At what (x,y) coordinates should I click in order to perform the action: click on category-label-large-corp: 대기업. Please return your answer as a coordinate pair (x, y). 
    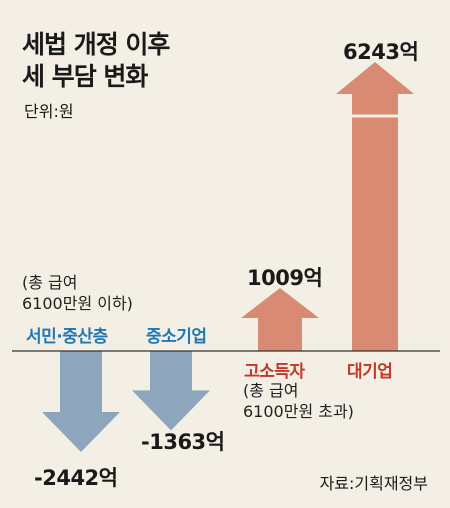
    Looking at the image, I should click on (370, 372).